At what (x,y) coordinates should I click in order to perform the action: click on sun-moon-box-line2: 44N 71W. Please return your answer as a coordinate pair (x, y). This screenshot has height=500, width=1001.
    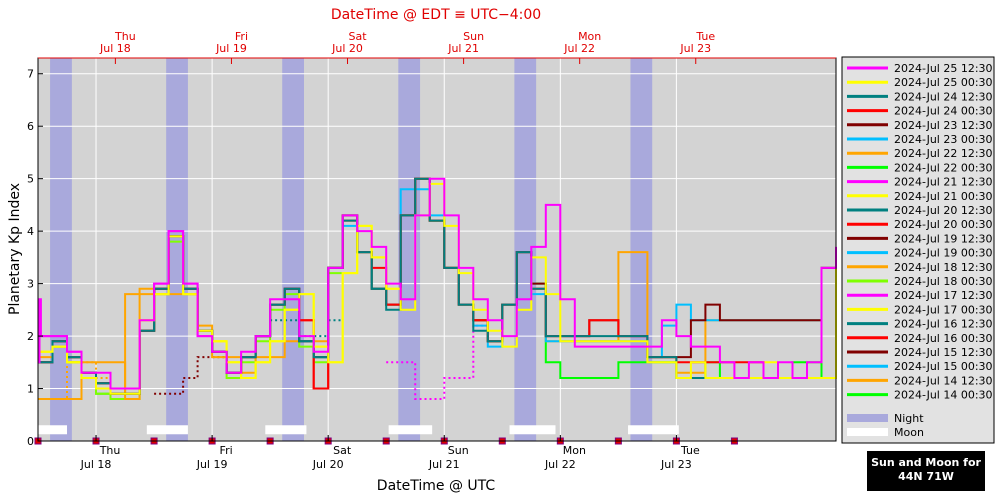
    Looking at the image, I should click on (926, 476).